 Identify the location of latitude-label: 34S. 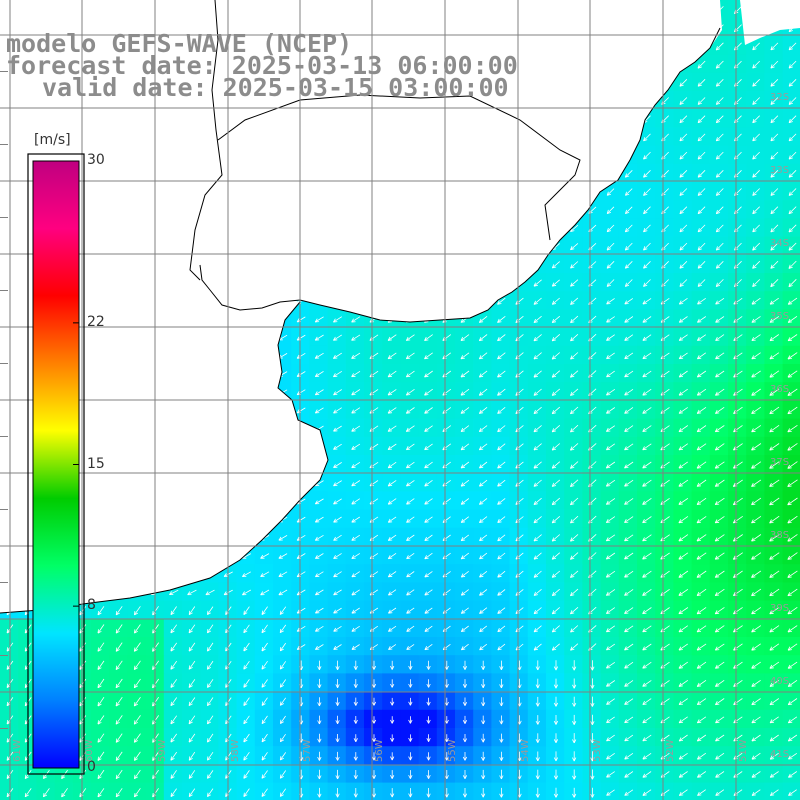
(780, 243).